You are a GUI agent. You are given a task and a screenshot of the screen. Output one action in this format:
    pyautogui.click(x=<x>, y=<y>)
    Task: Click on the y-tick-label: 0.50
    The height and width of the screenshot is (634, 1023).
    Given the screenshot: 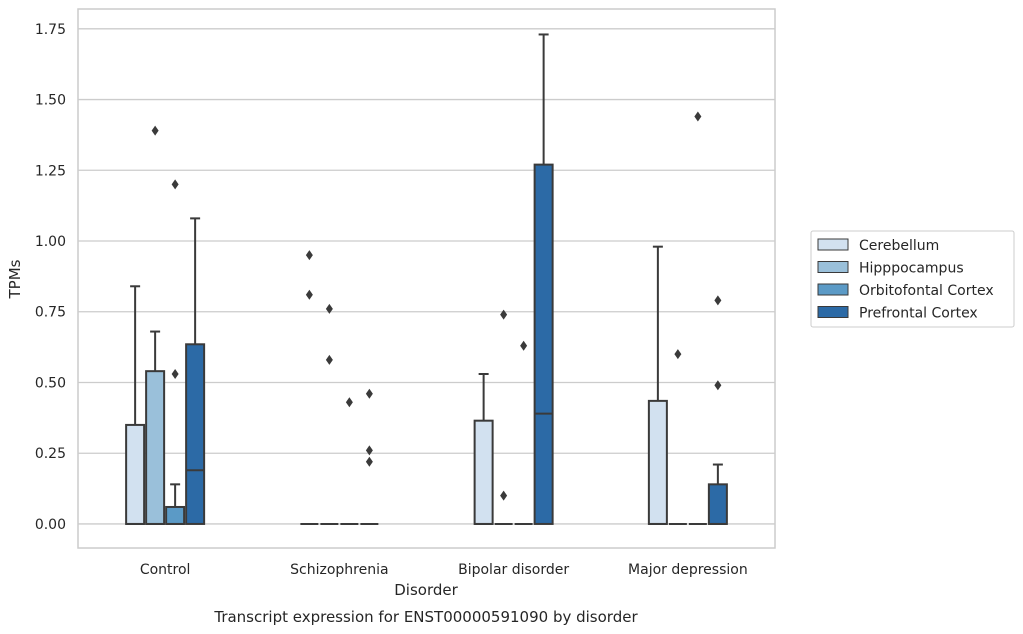 What is the action you would take?
    pyautogui.click(x=50, y=383)
    